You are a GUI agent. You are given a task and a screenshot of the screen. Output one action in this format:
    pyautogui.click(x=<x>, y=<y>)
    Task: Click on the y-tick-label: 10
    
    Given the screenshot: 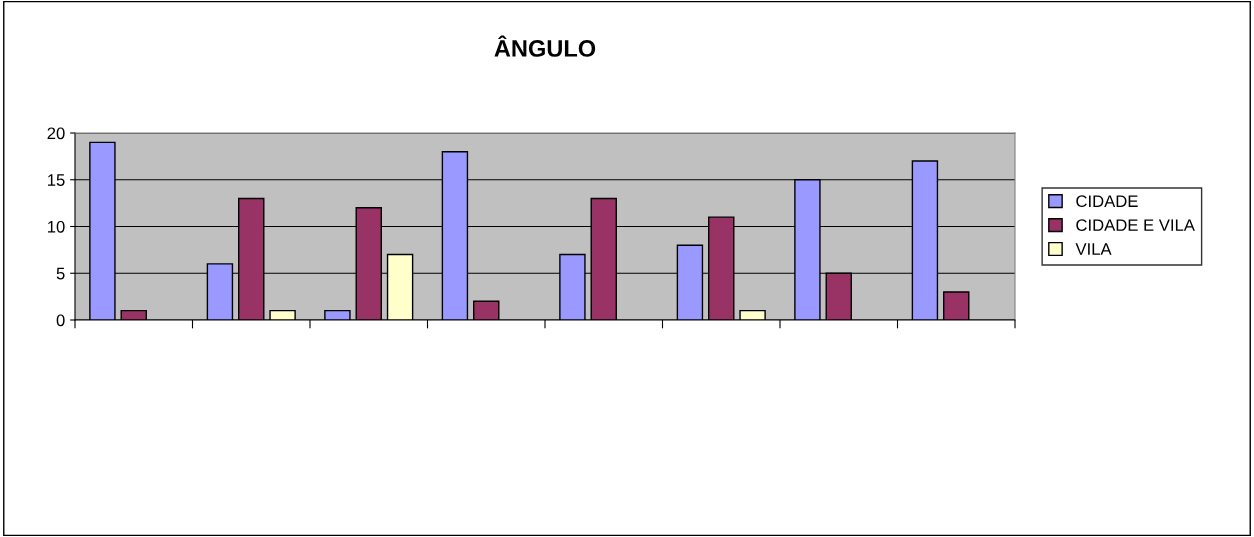 What is the action you would take?
    pyautogui.click(x=56, y=226)
    